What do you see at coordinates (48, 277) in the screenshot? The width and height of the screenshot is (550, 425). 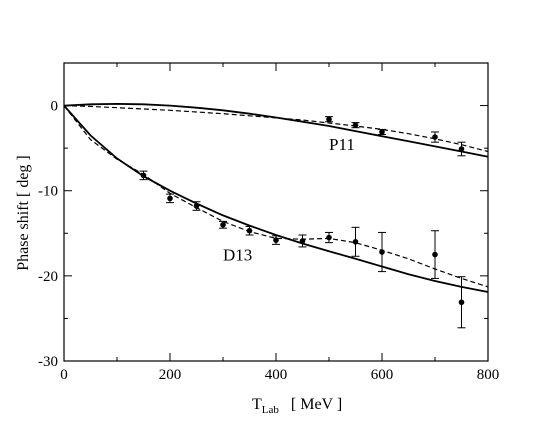 I see `y-tick-label: -20` at bounding box center [48, 277].